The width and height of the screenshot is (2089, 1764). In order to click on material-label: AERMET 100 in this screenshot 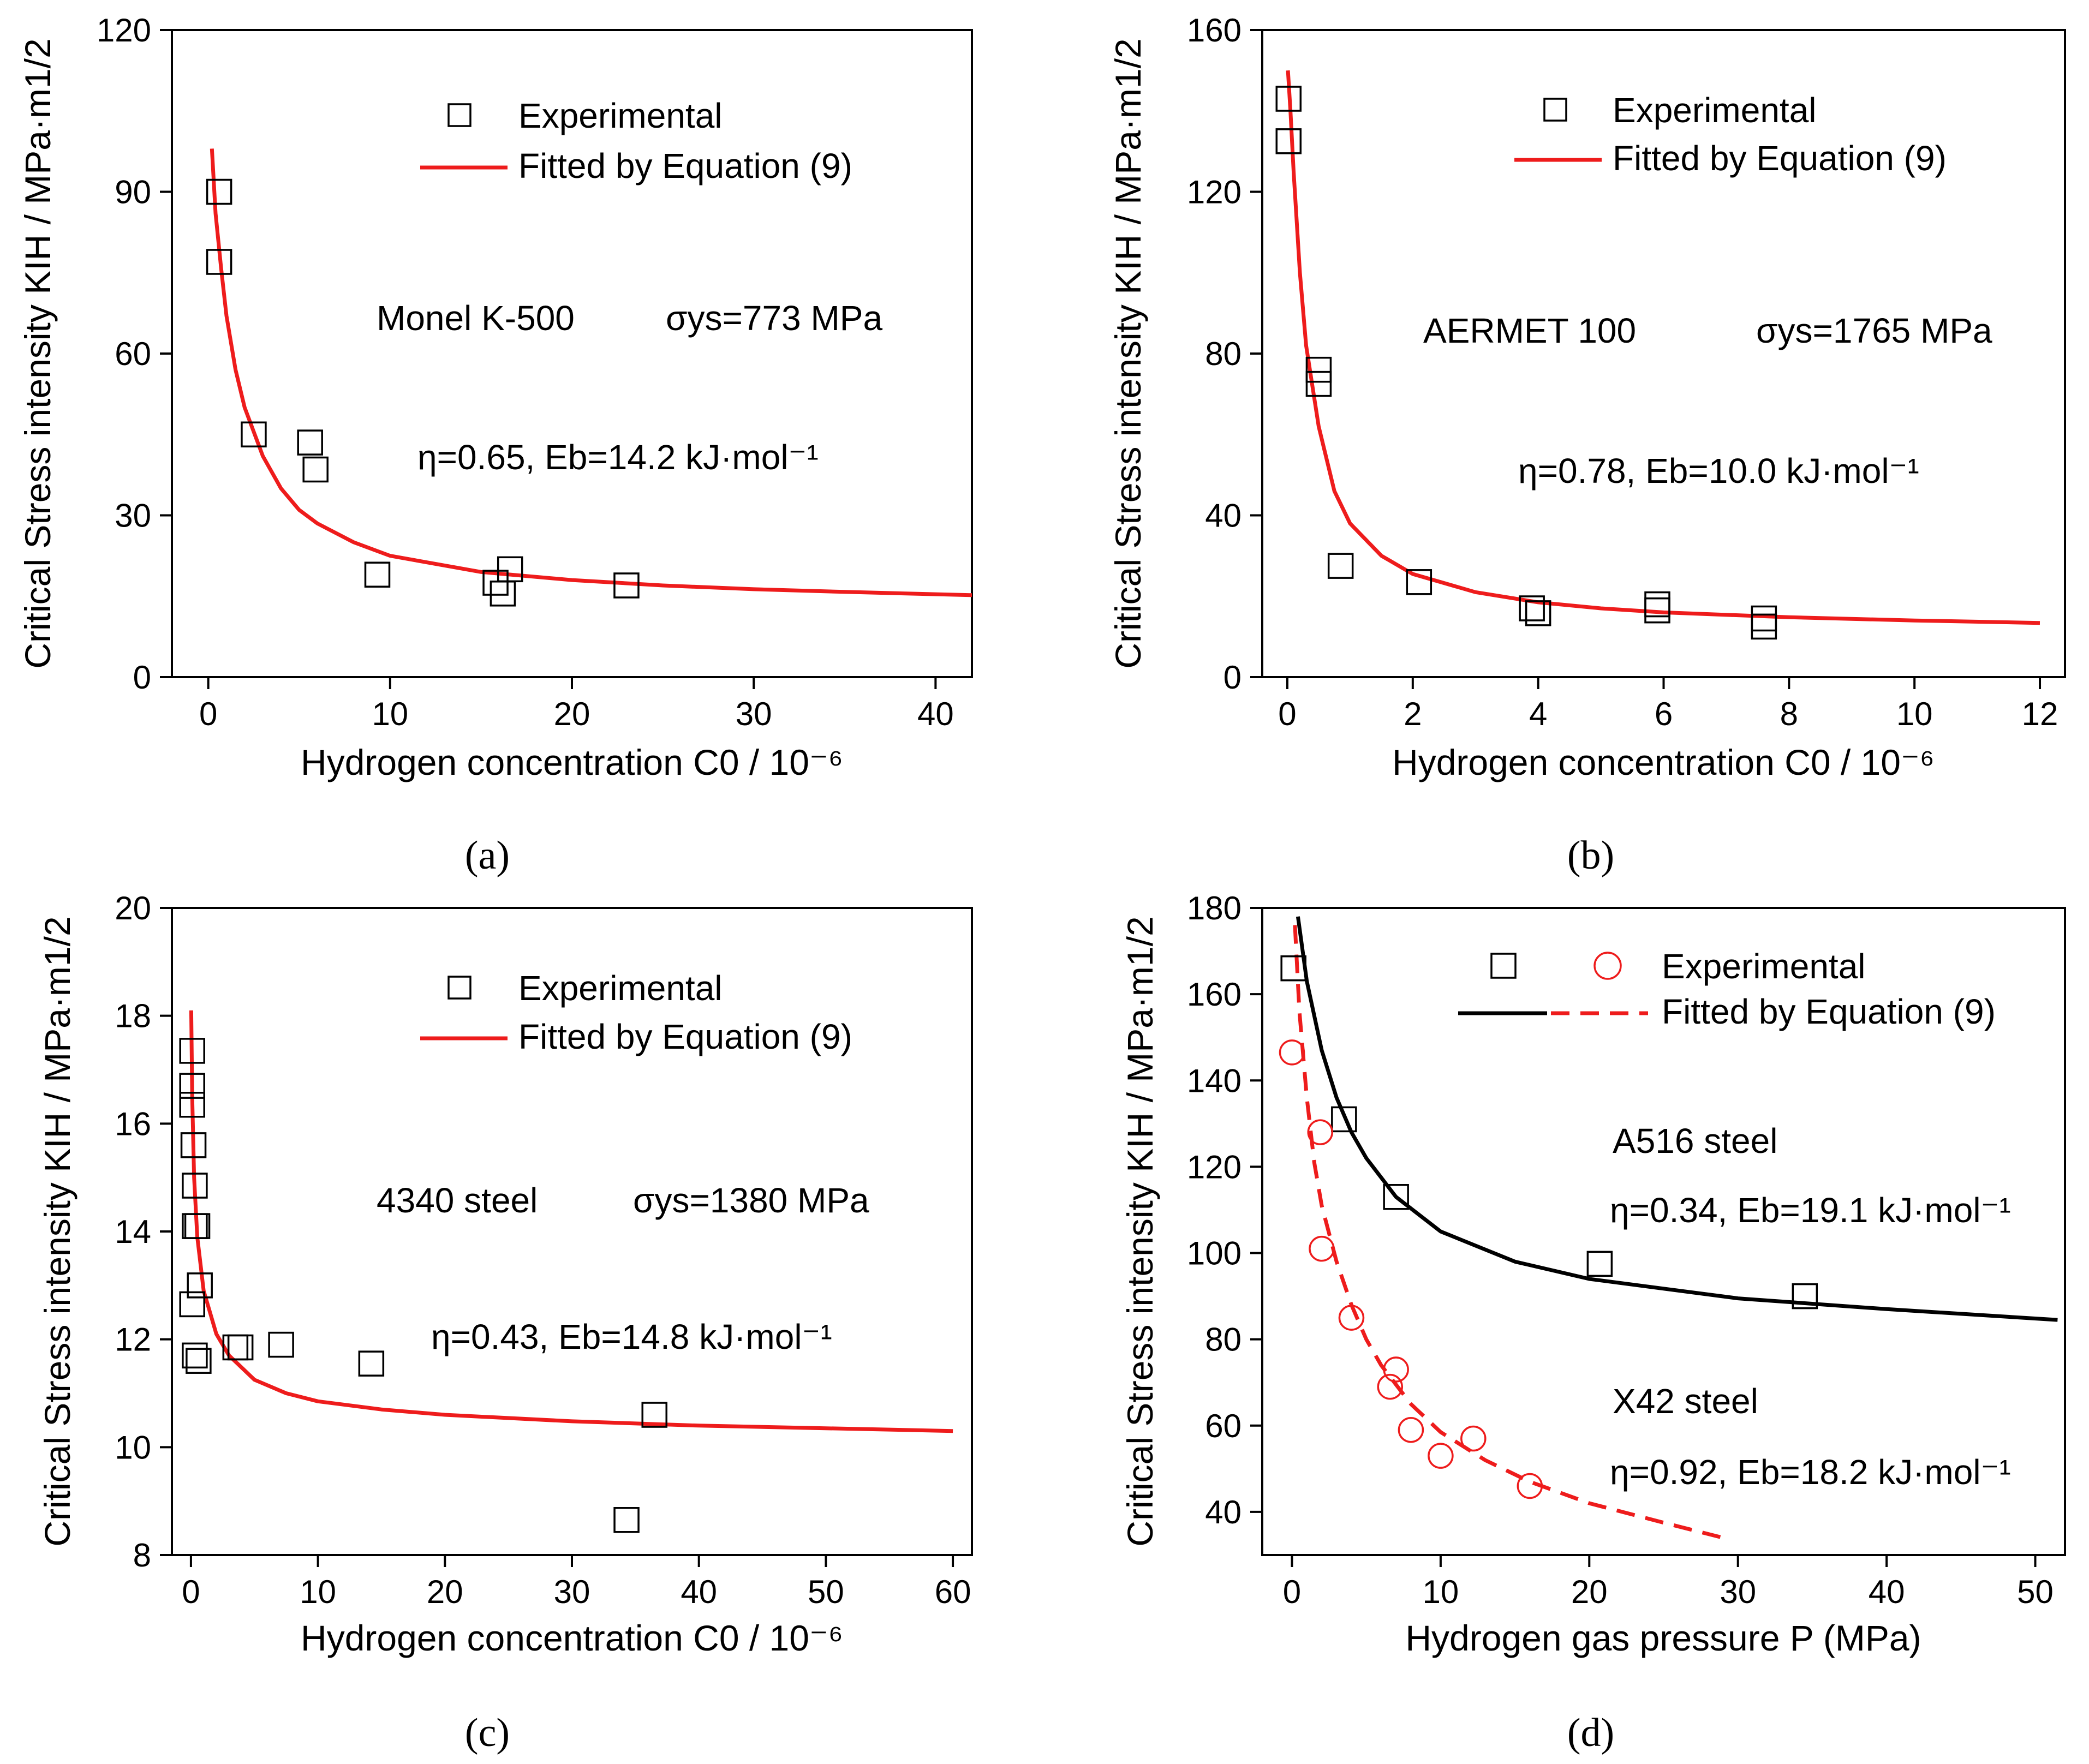, I will do `click(1529, 330)`.